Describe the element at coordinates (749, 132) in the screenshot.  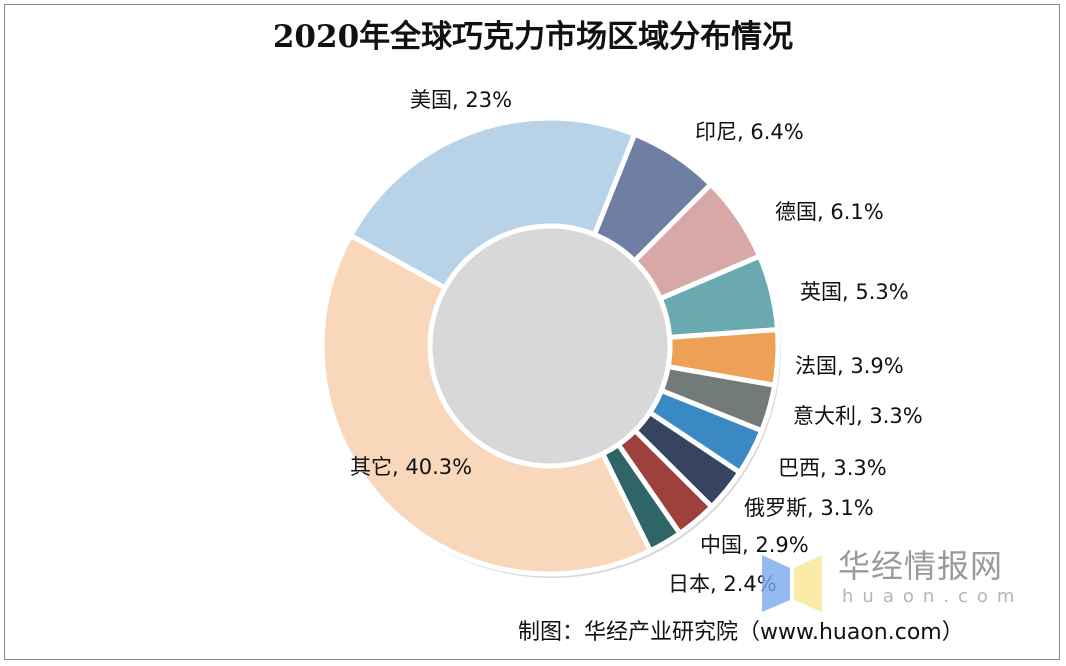
I see `data-label-1: 印尼, 6.4%` at that location.